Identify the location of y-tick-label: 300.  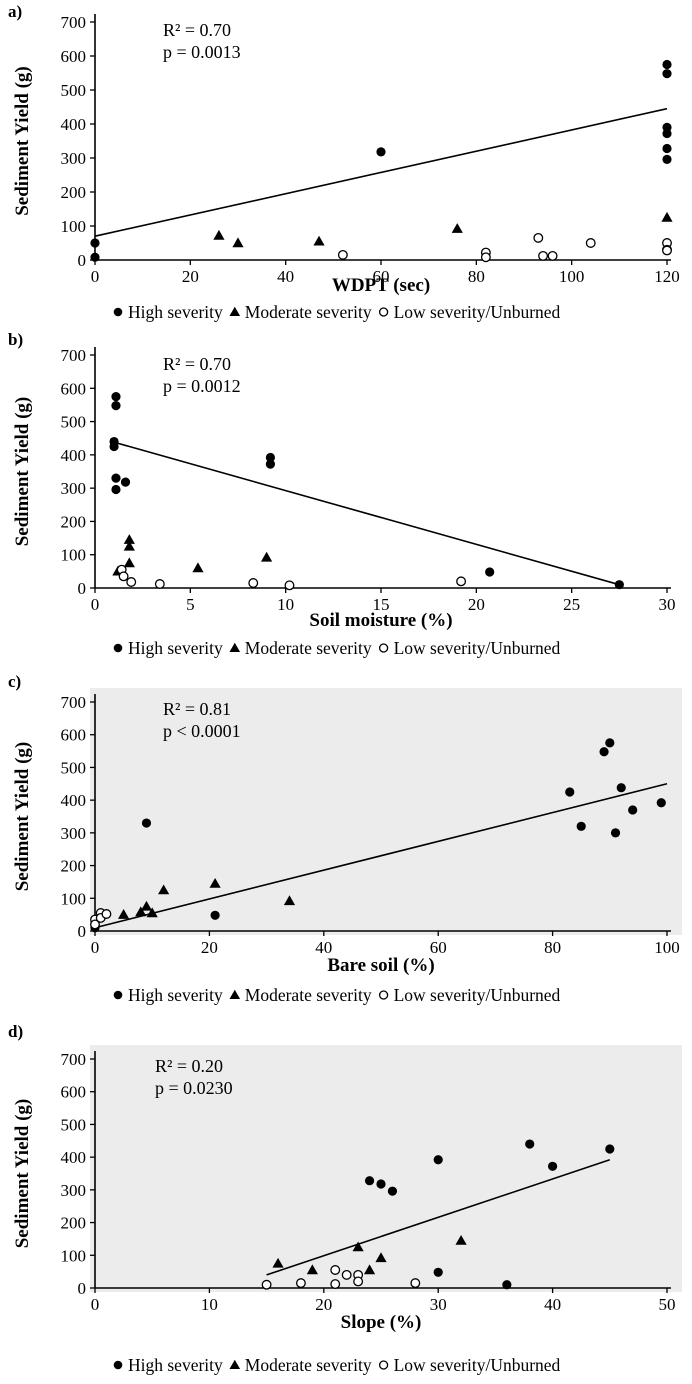
(74, 833).